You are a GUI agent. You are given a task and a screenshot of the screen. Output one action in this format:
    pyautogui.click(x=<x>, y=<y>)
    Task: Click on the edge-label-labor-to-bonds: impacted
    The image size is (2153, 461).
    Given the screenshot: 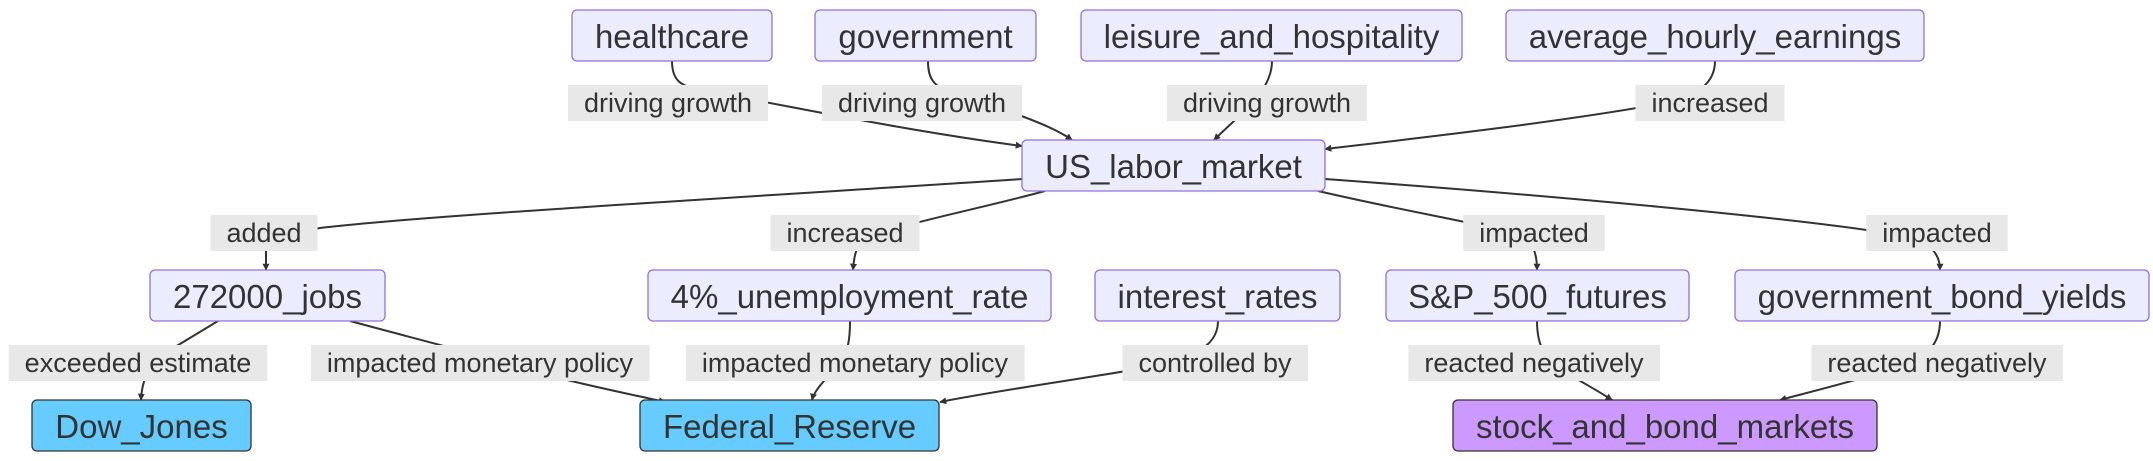 What is the action you would take?
    pyautogui.click(x=1937, y=233)
    